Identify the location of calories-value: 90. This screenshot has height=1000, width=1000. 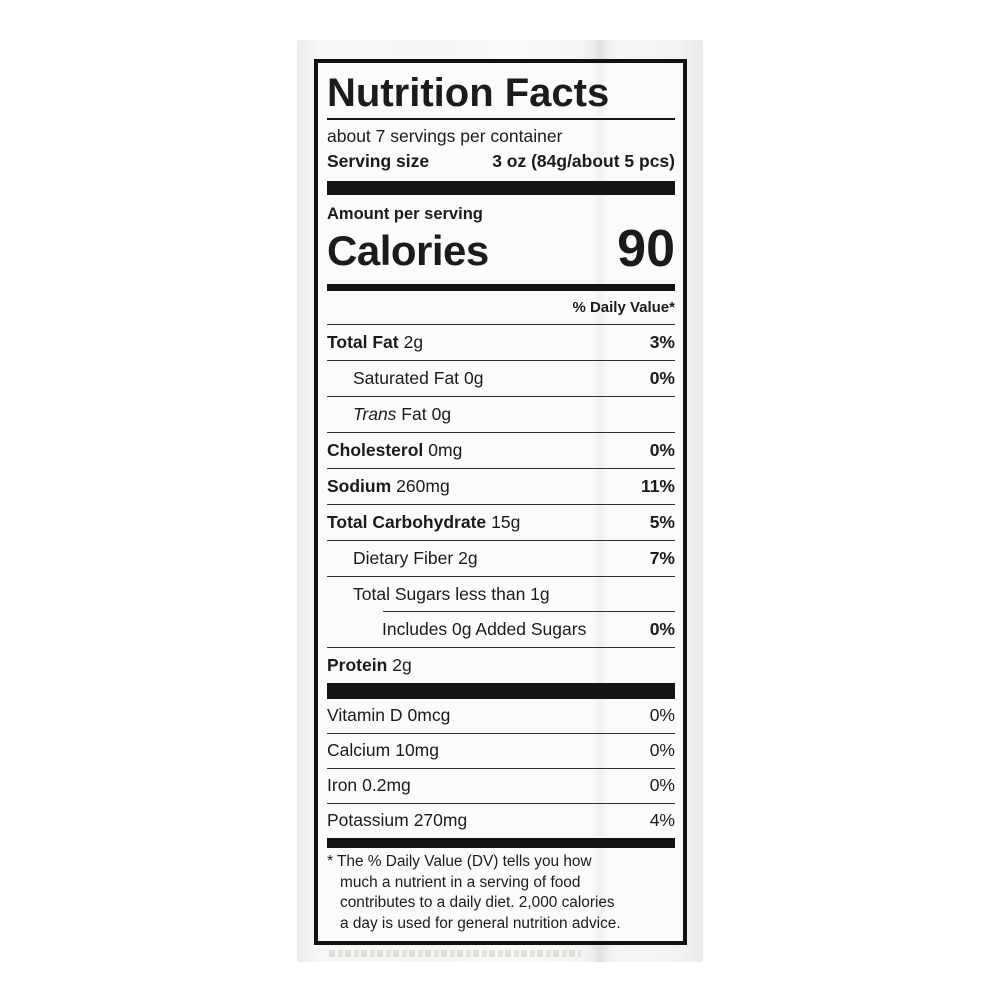
(646, 249).